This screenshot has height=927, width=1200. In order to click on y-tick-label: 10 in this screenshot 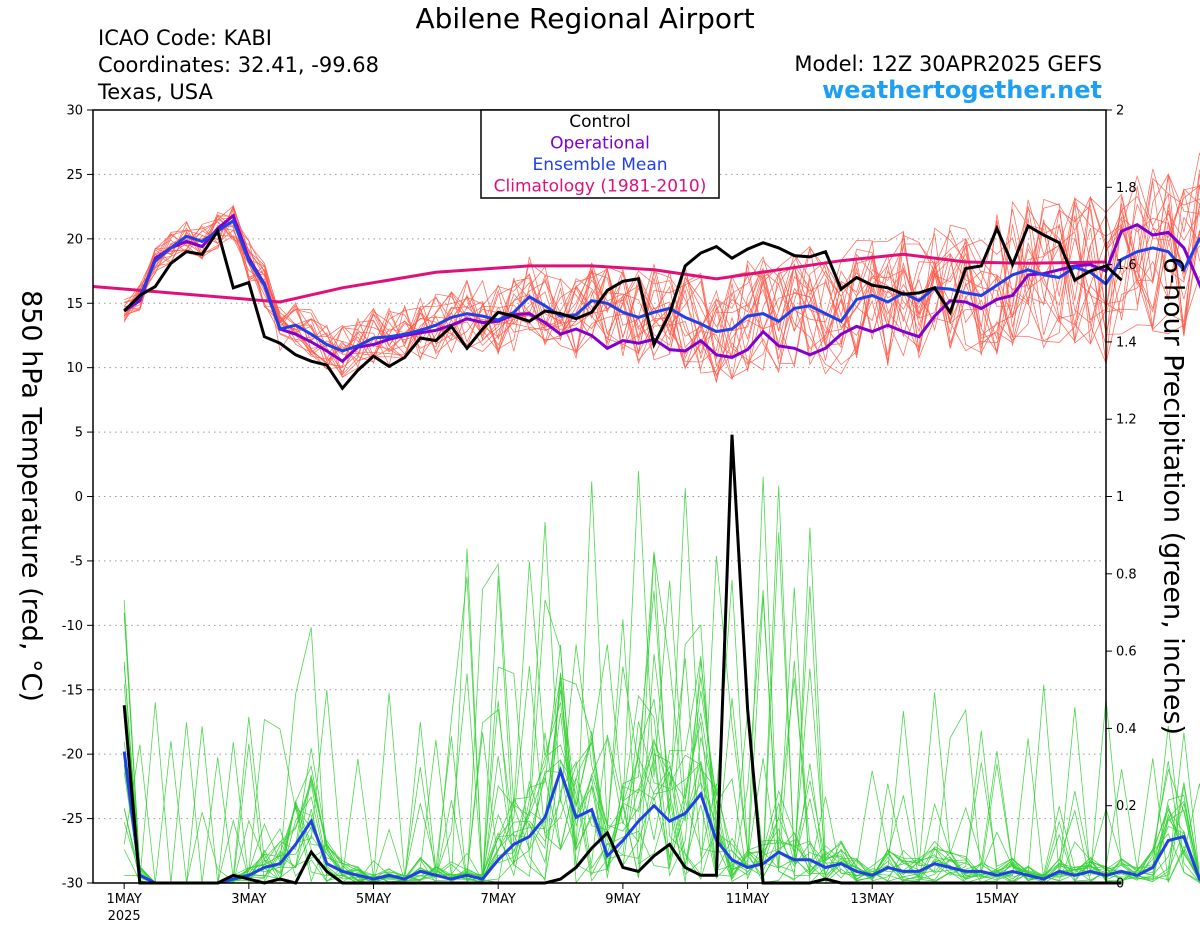, I will do `click(74, 368)`.